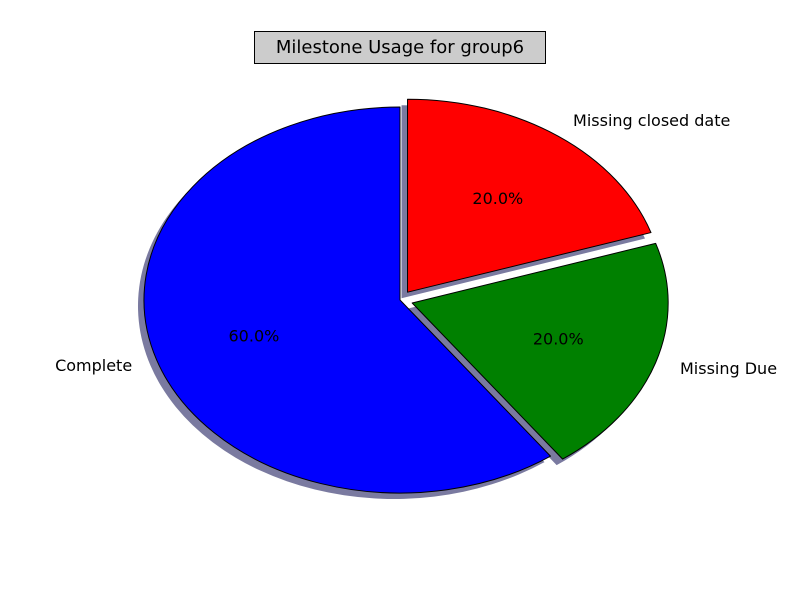  Describe the element at coordinates (400, 47) in the screenshot. I see `chart-title: Milestone Usage for group6` at that location.